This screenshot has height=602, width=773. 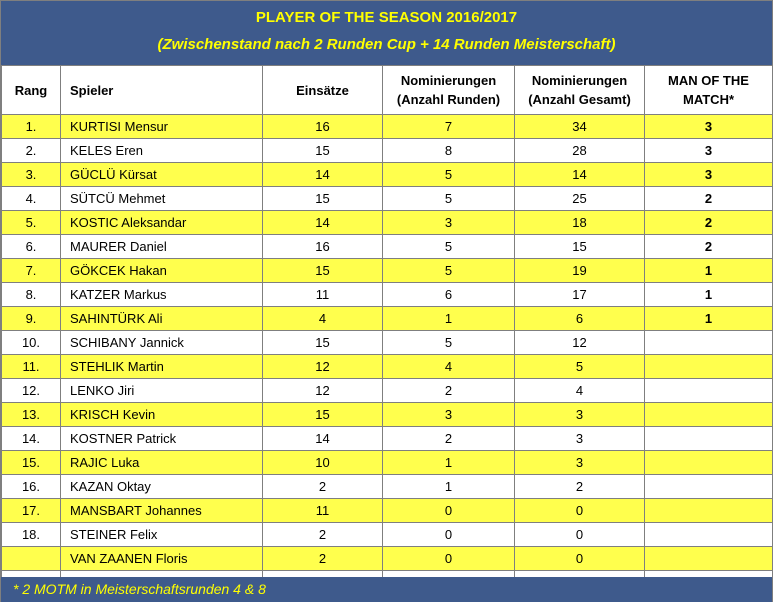 I want to click on cell-spieler: KRISCH Kevin, so click(x=161, y=414).